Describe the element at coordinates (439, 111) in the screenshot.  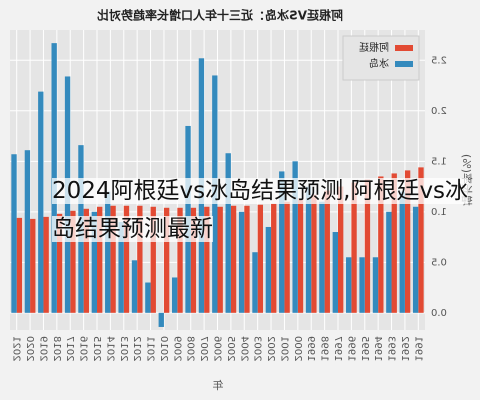
I see `y-tick-label: 2.0` at that location.